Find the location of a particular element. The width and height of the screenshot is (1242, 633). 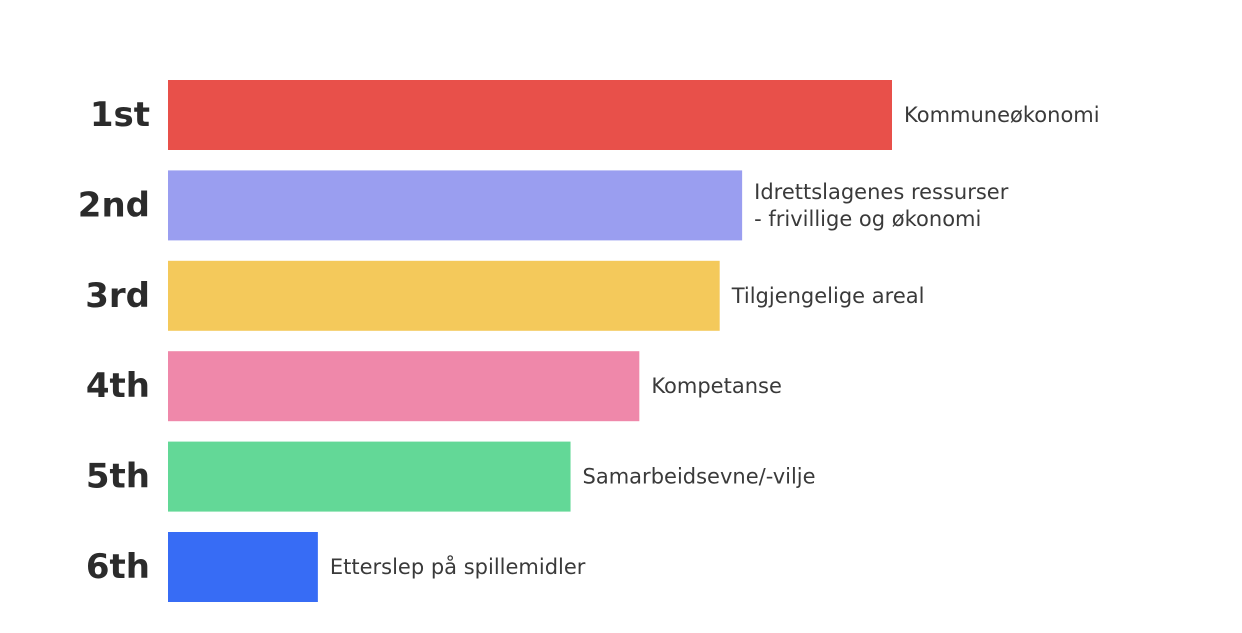

category-label-4-line-1: Kompetanse is located at coordinates (716, 386).